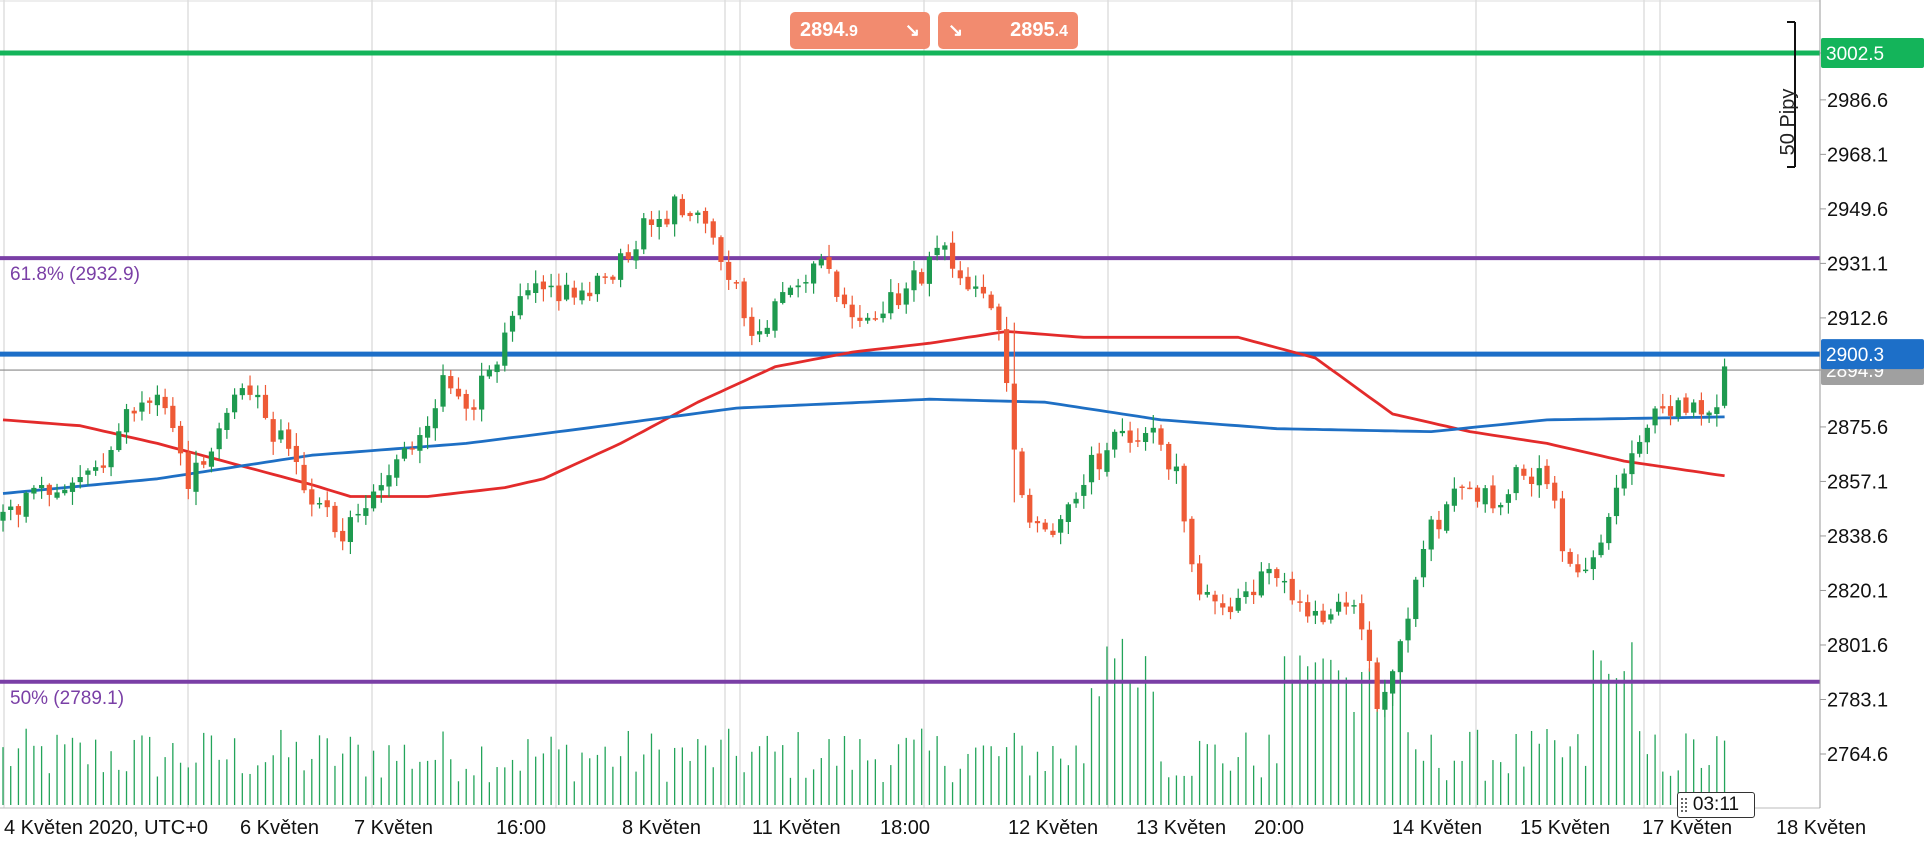  What do you see at coordinates (851, 31) in the screenshot?
I see `sell-price-decimal: .9` at bounding box center [851, 31].